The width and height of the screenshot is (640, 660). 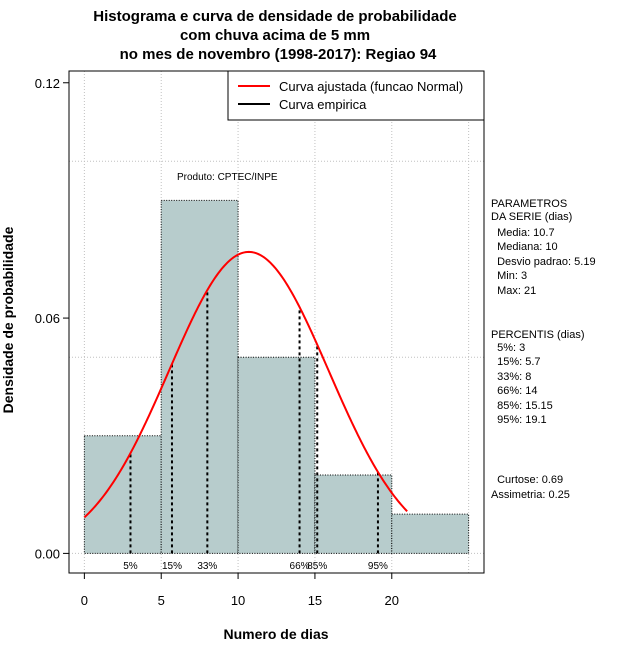 I want to click on params-line: DA SERIE (dias), so click(x=531, y=217).